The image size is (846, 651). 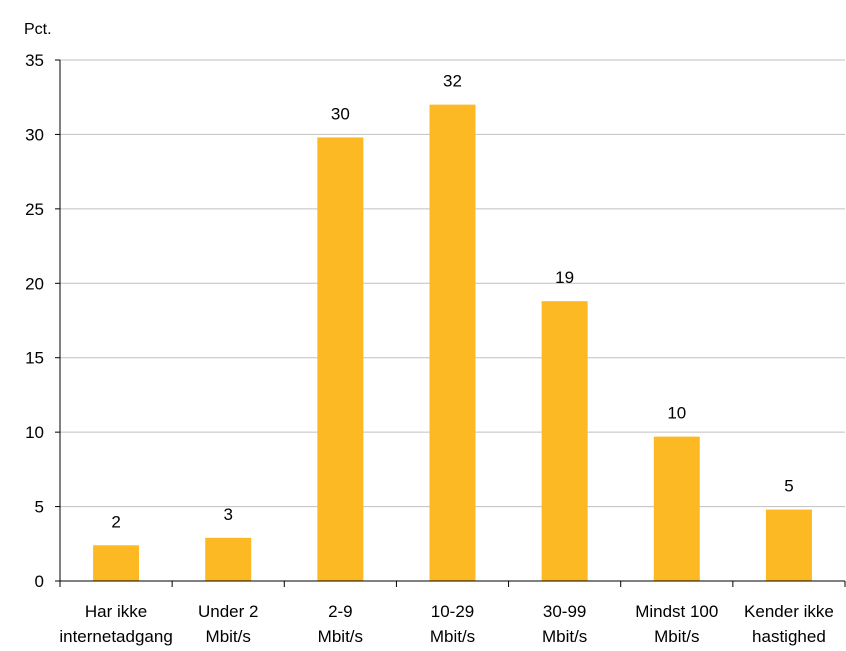 What do you see at coordinates (564, 636) in the screenshot?
I see `category-label-4-line-1: Mbit/s` at bounding box center [564, 636].